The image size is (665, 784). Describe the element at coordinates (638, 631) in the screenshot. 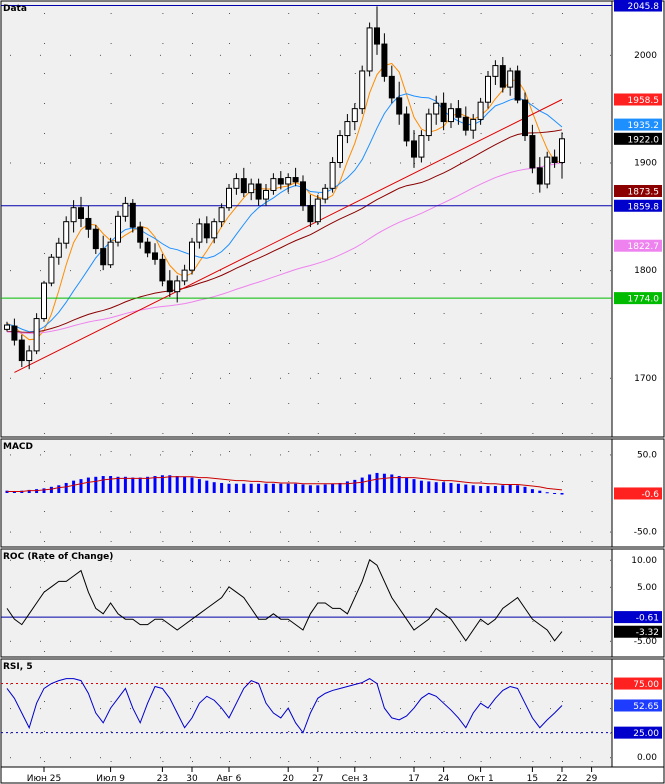

I see `roc-label-2-bg` at that location.